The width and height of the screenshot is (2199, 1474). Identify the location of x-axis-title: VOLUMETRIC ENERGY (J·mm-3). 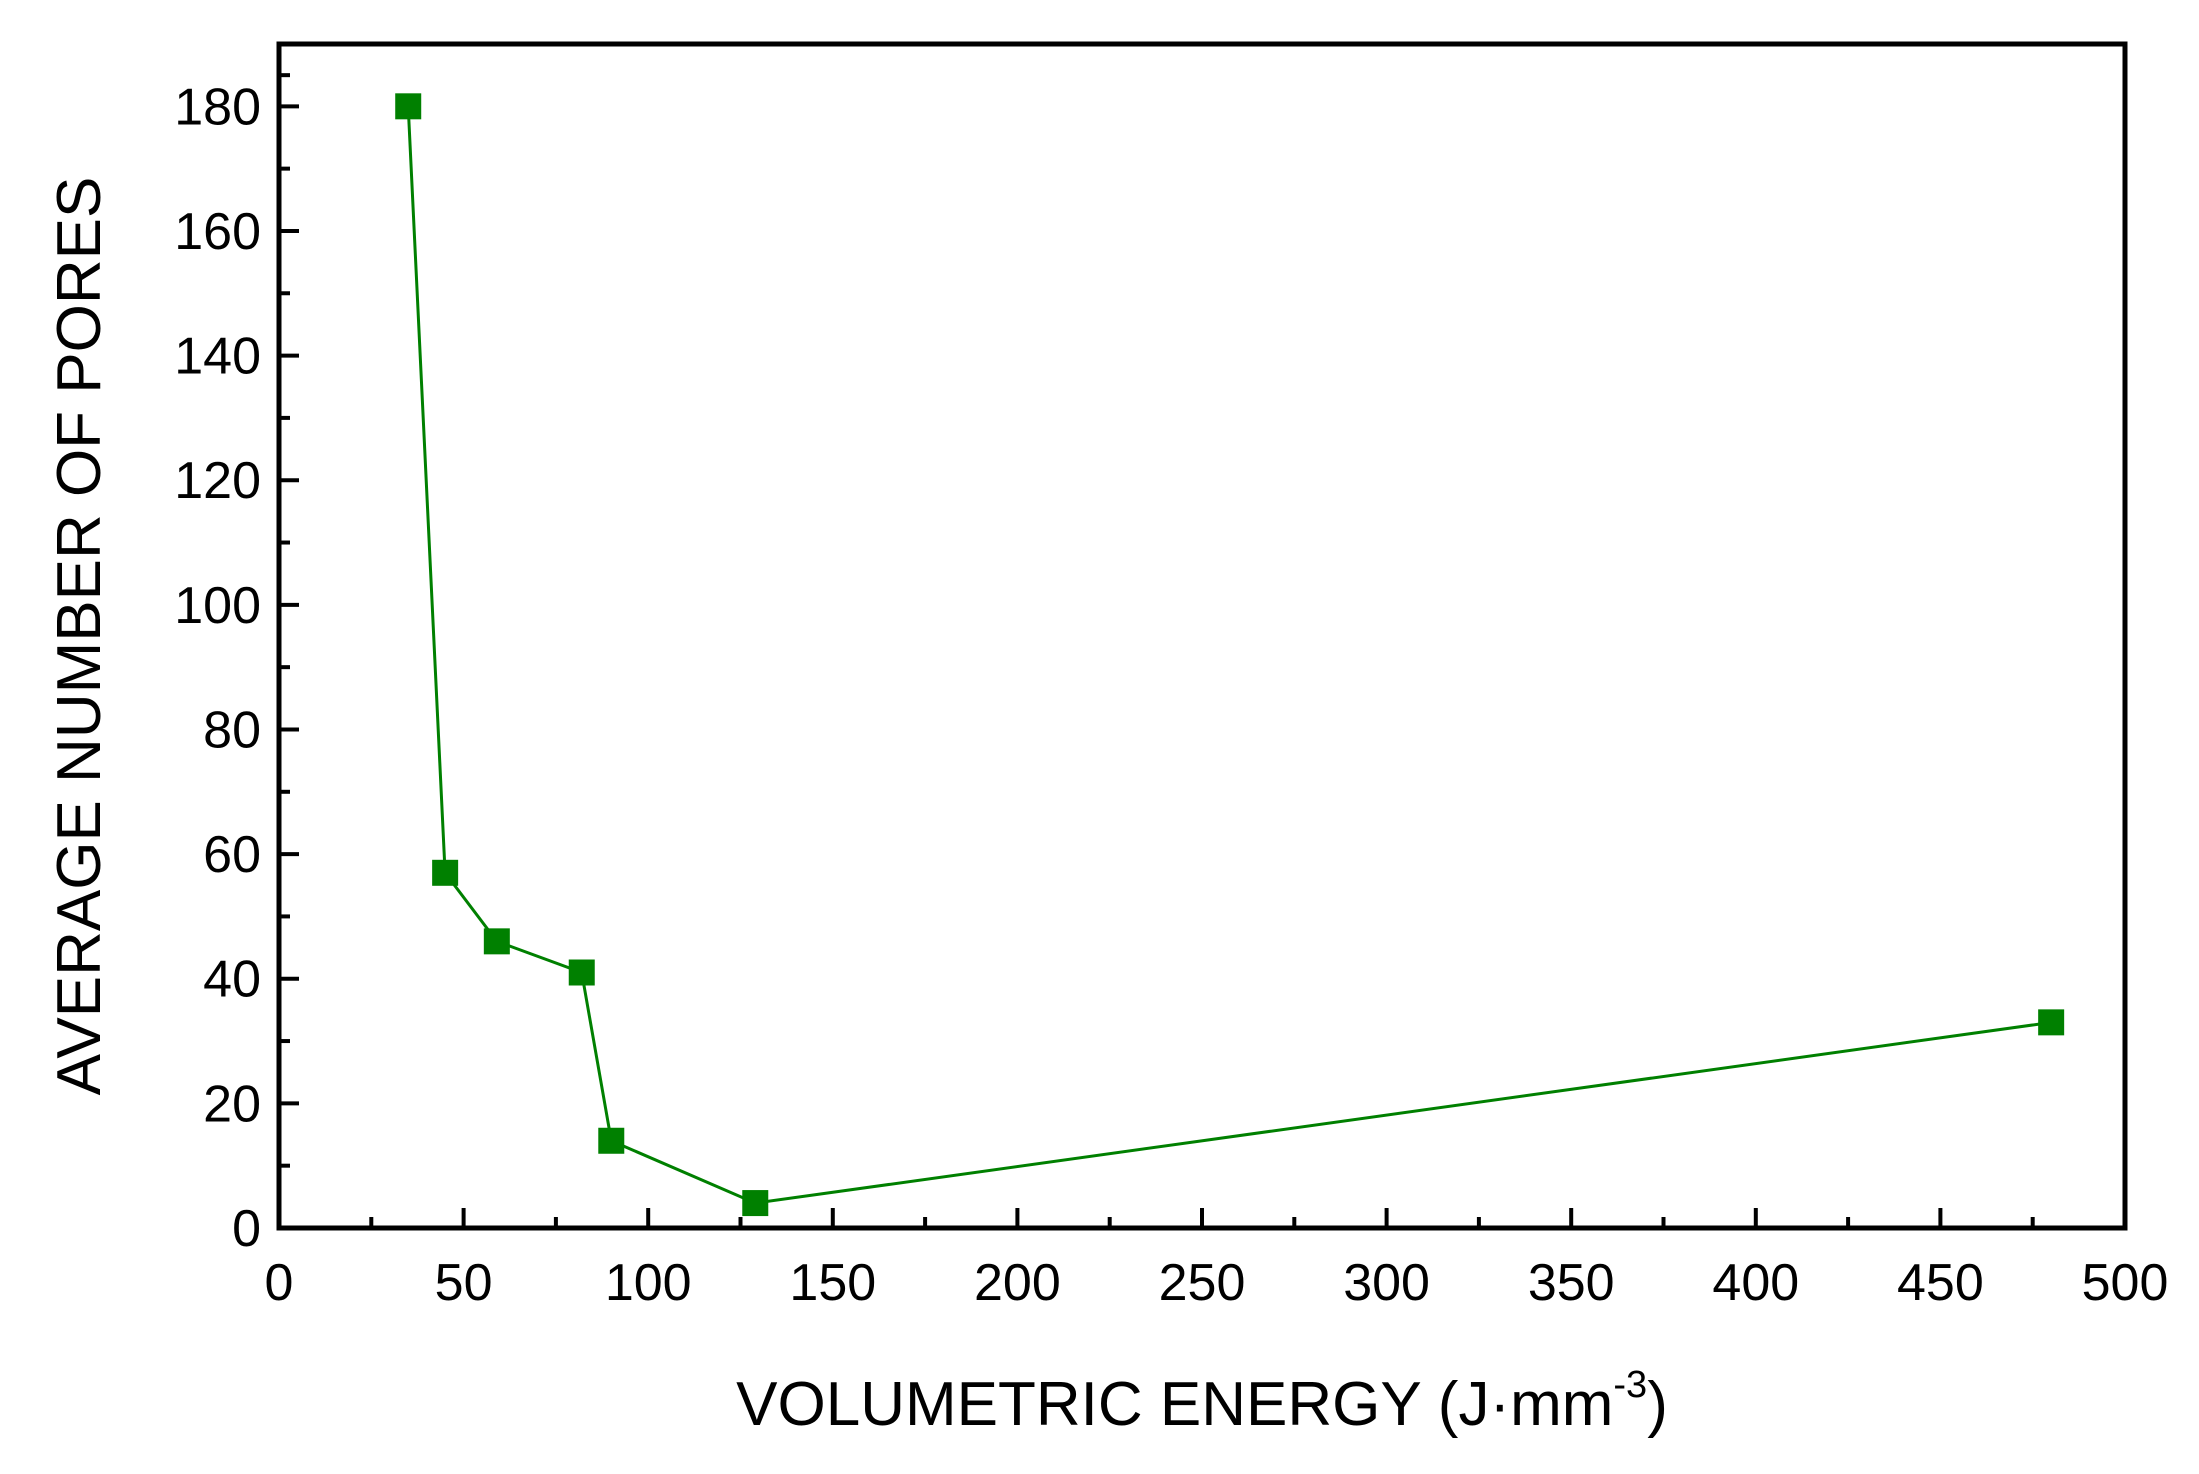
(1202, 1401).